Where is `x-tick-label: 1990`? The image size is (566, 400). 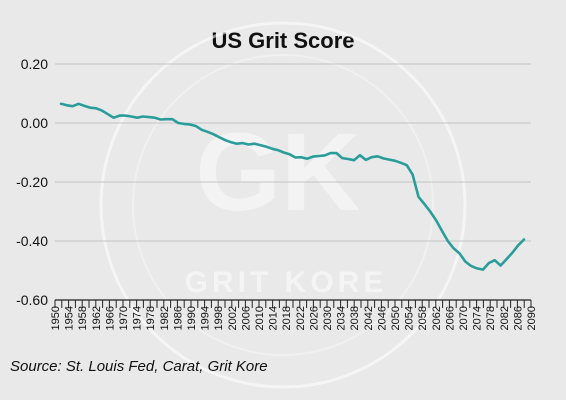 x-tick-label: 1990 is located at coordinates (192, 318).